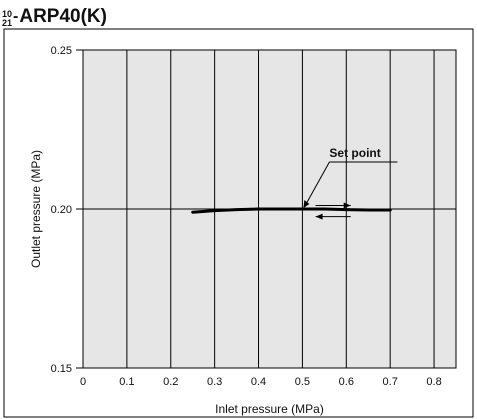 The height and width of the screenshot is (419, 477). I want to click on x-tick-label: 0.2, so click(170, 382).